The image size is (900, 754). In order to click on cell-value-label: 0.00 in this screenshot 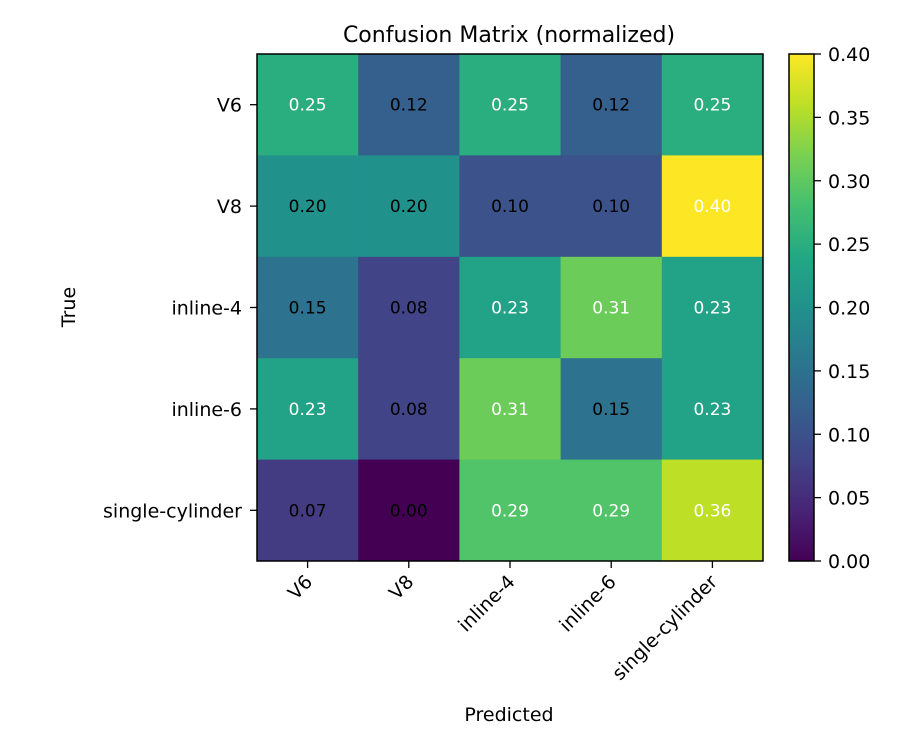, I will do `click(409, 511)`.